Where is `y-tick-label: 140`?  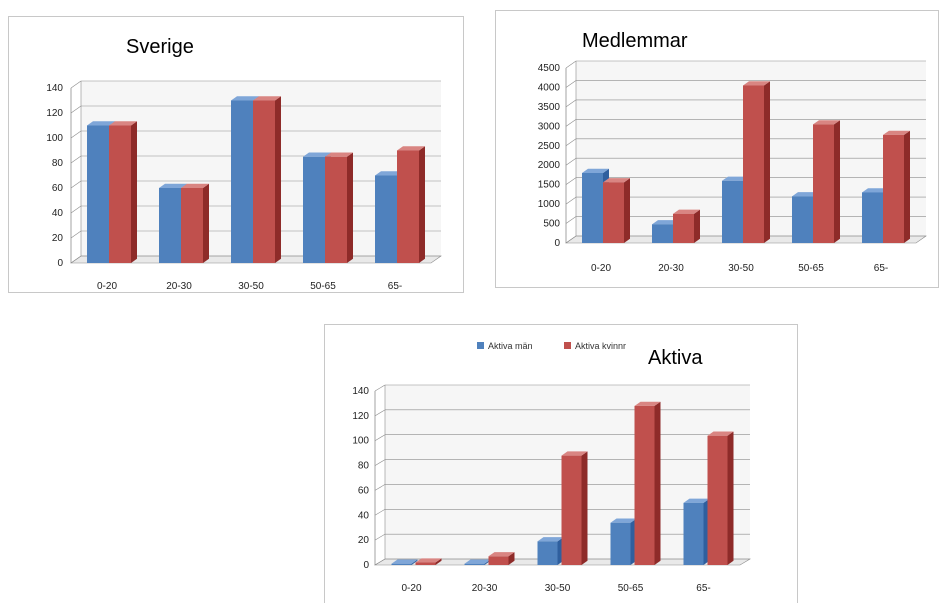
y-tick-label: 140 is located at coordinates (360, 391).